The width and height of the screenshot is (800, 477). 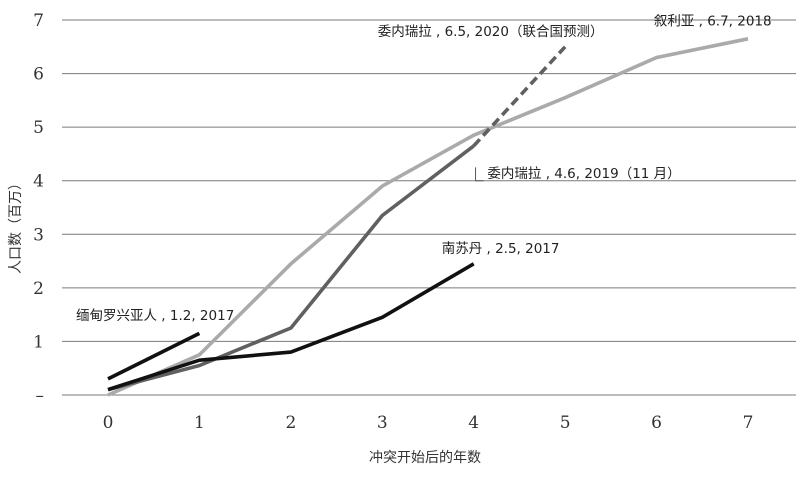 I want to click on x-tick-label-6: 6, so click(x=656, y=423).